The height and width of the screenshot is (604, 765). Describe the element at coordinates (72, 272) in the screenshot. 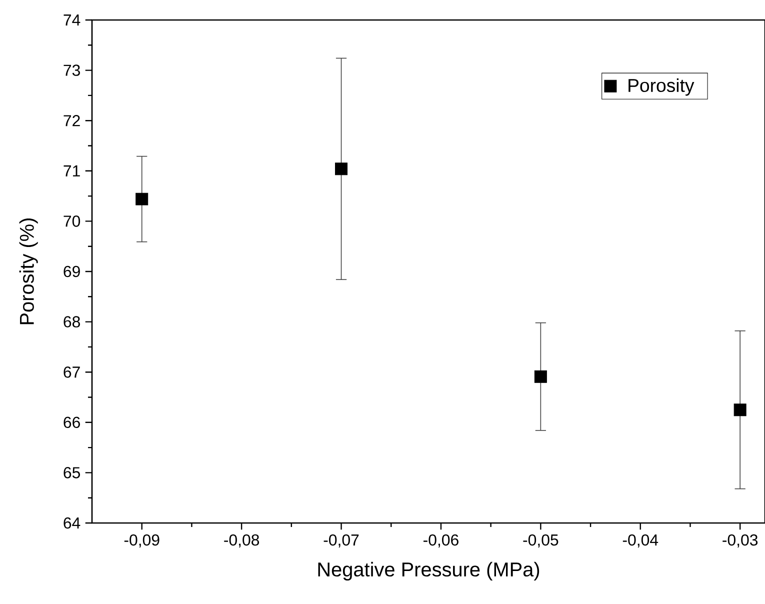

I see `y-tick-label: 69` at that location.